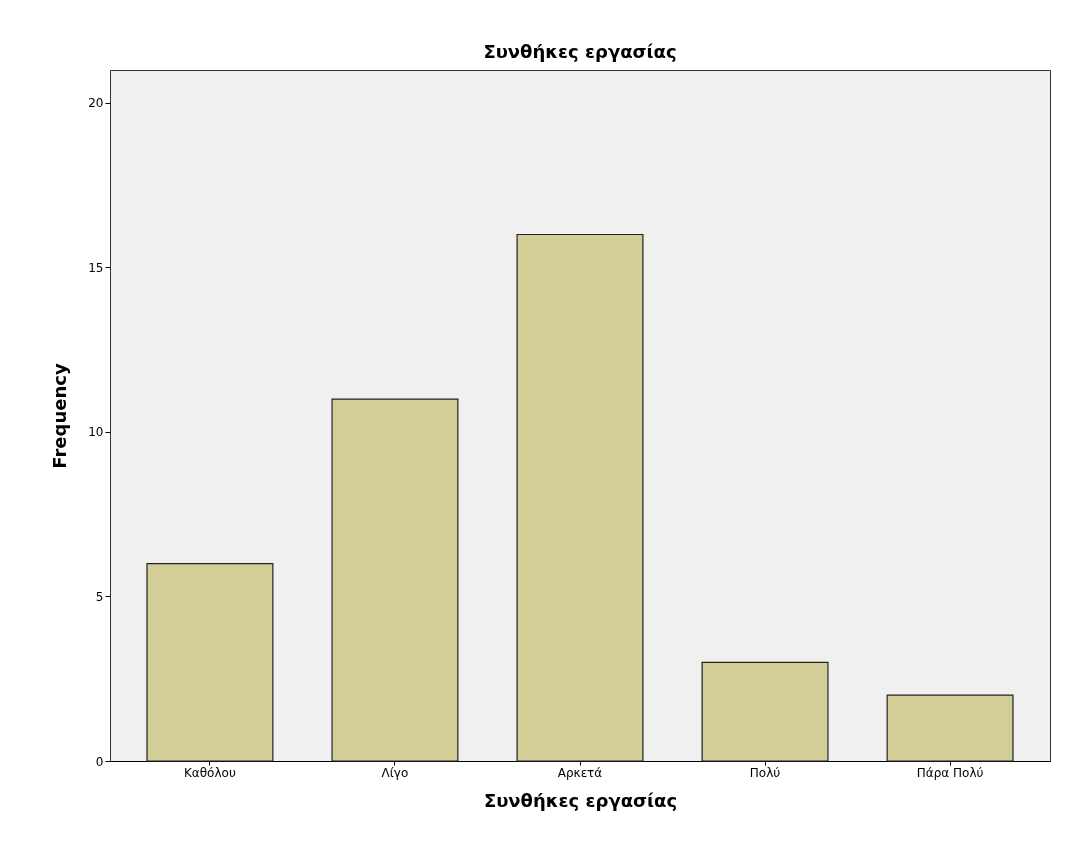 Image resolution: width=1067 pixels, height=859 pixels. What do you see at coordinates (60, 416) in the screenshot?
I see `y-axis-title: Frequency` at bounding box center [60, 416].